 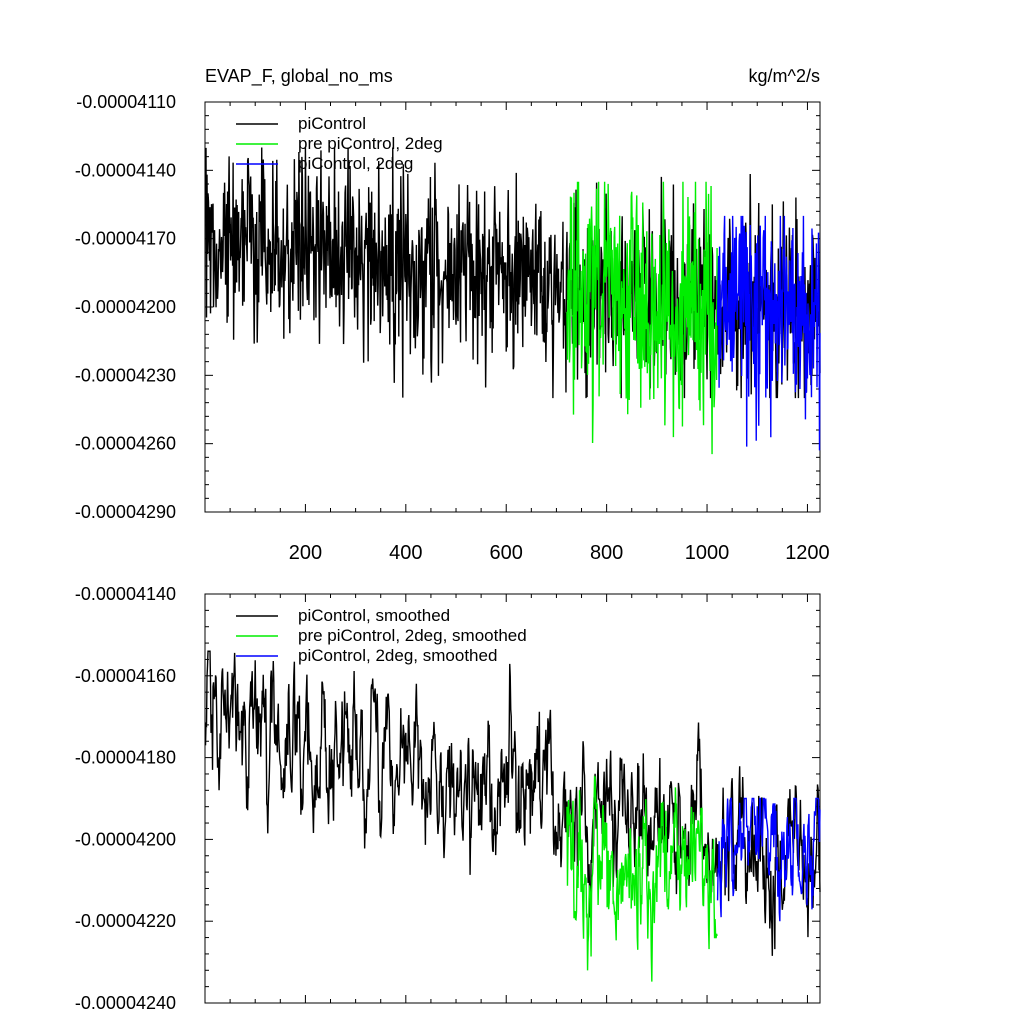 What do you see at coordinates (397, 655) in the screenshot?
I see `legend-label: piControl, 2deg, smoothed` at bounding box center [397, 655].